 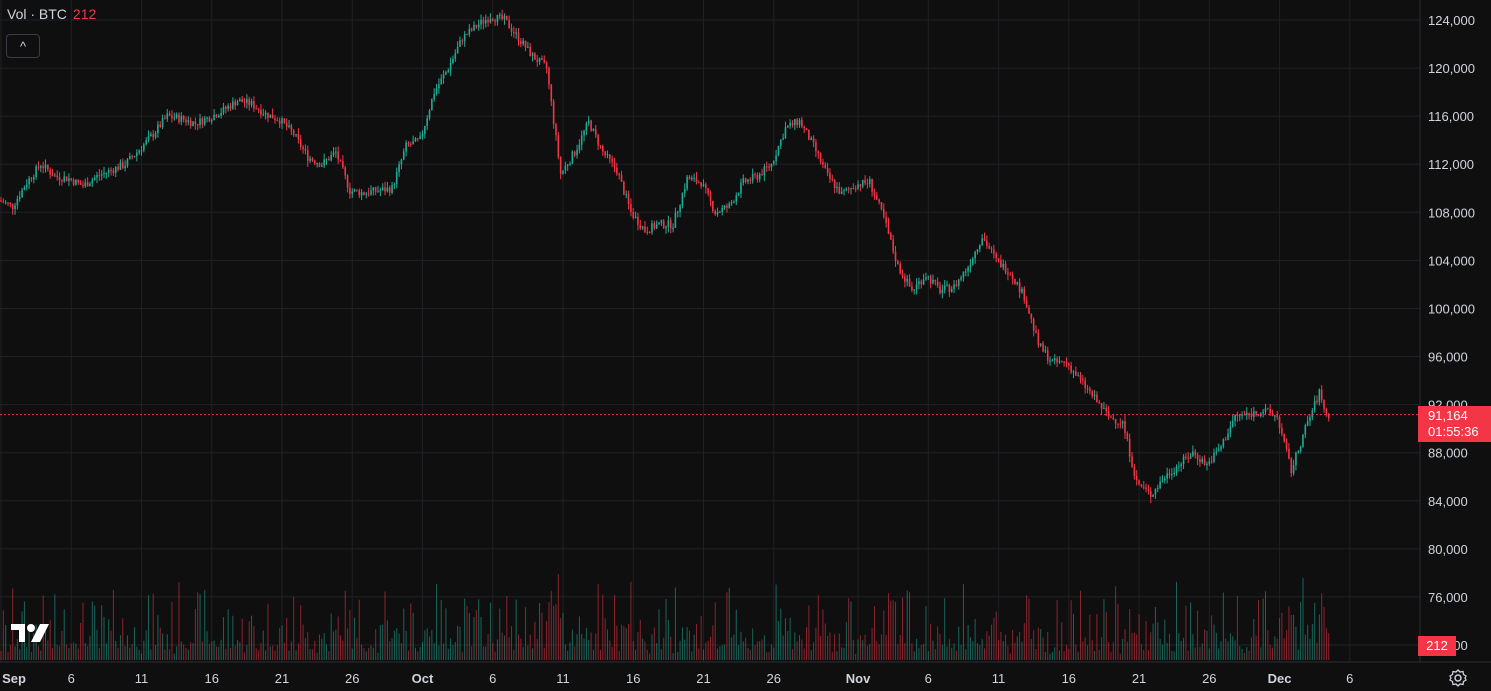 I want to click on tradingview-logo-icon, so click(x=30, y=633).